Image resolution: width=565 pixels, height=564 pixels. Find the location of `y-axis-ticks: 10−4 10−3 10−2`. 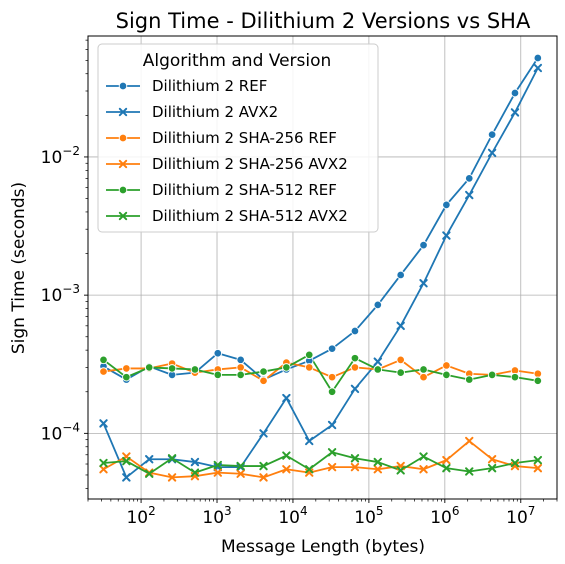

y-axis-ticks: 10−4 10−3 10−2 is located at coordinates (64, 264).